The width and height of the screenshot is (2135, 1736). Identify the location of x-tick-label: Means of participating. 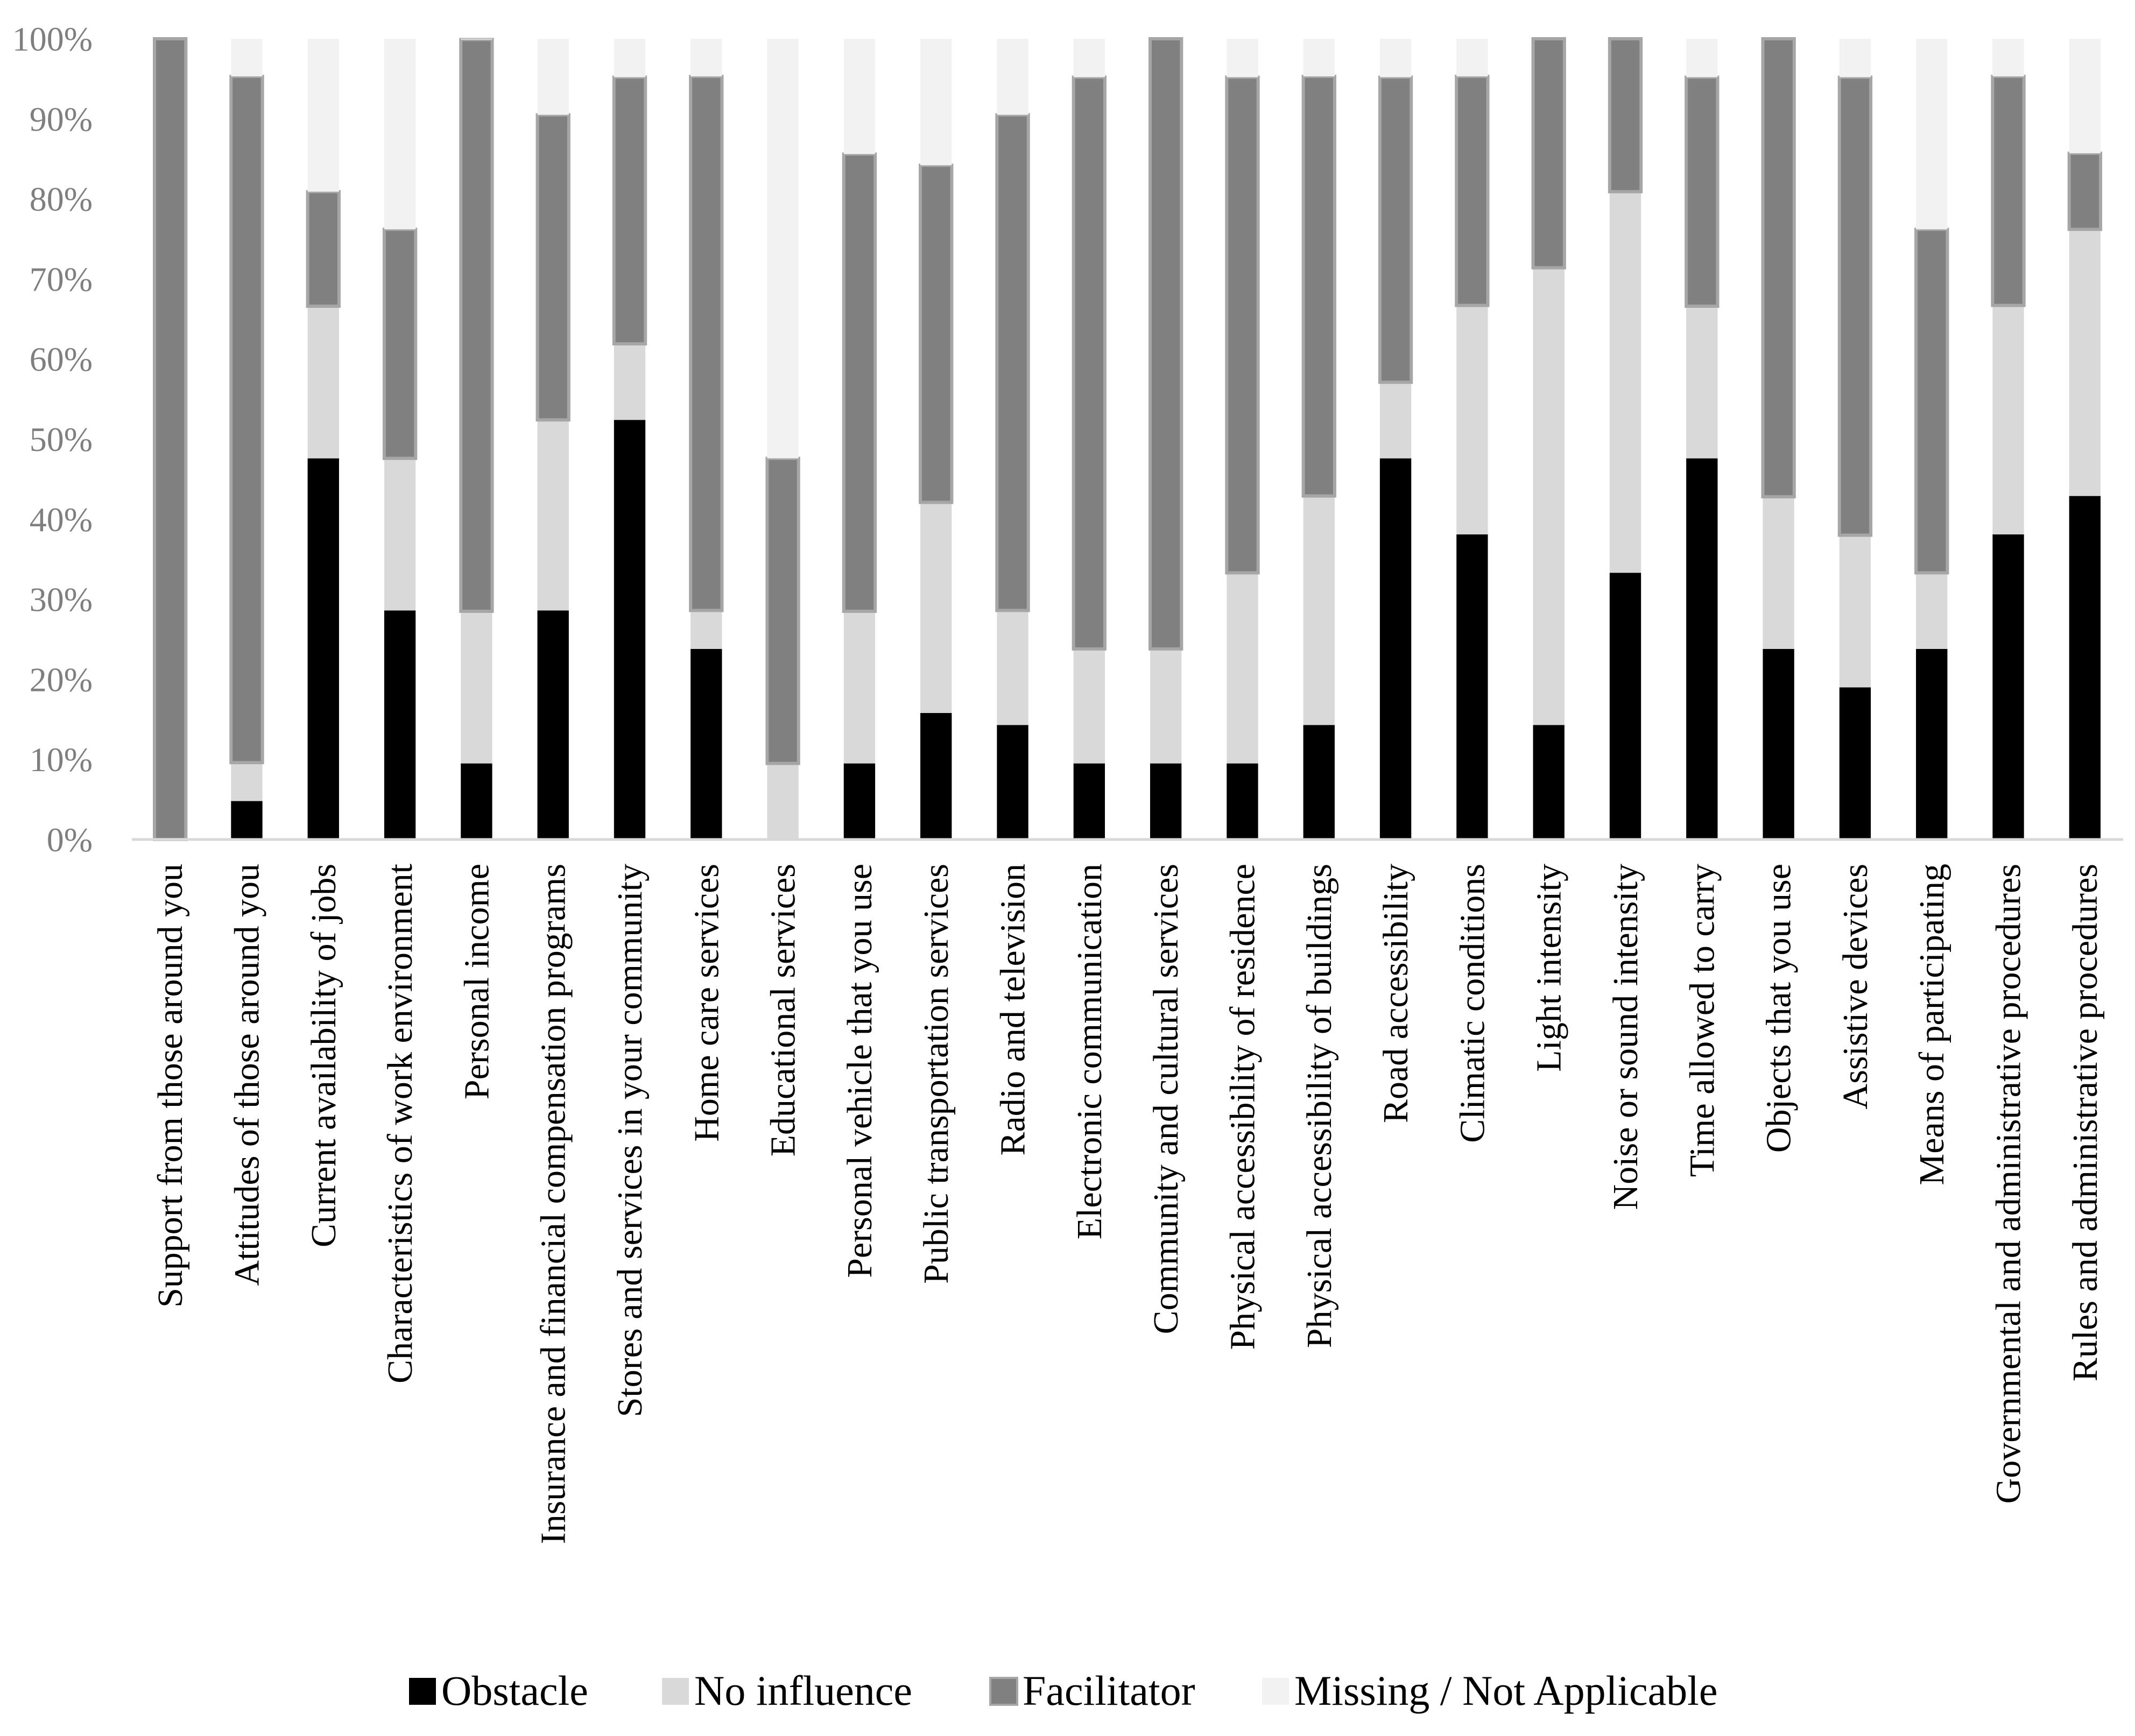
(1932, 1024).